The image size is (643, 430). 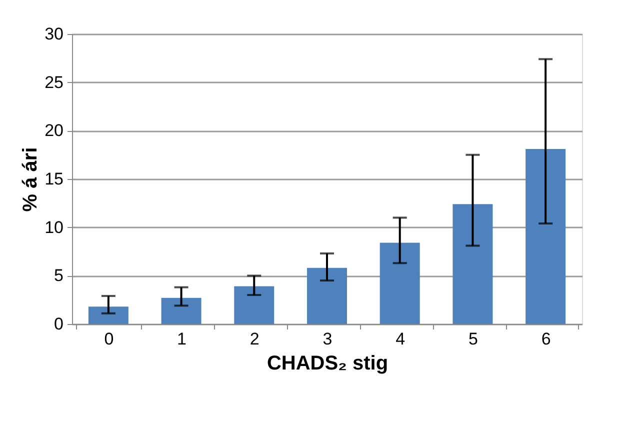 What do you see at coordinates (327, 363) in the screenshot?
I see `x-axis-title: CHADS₂ stig` at bounding box center [327, 363].